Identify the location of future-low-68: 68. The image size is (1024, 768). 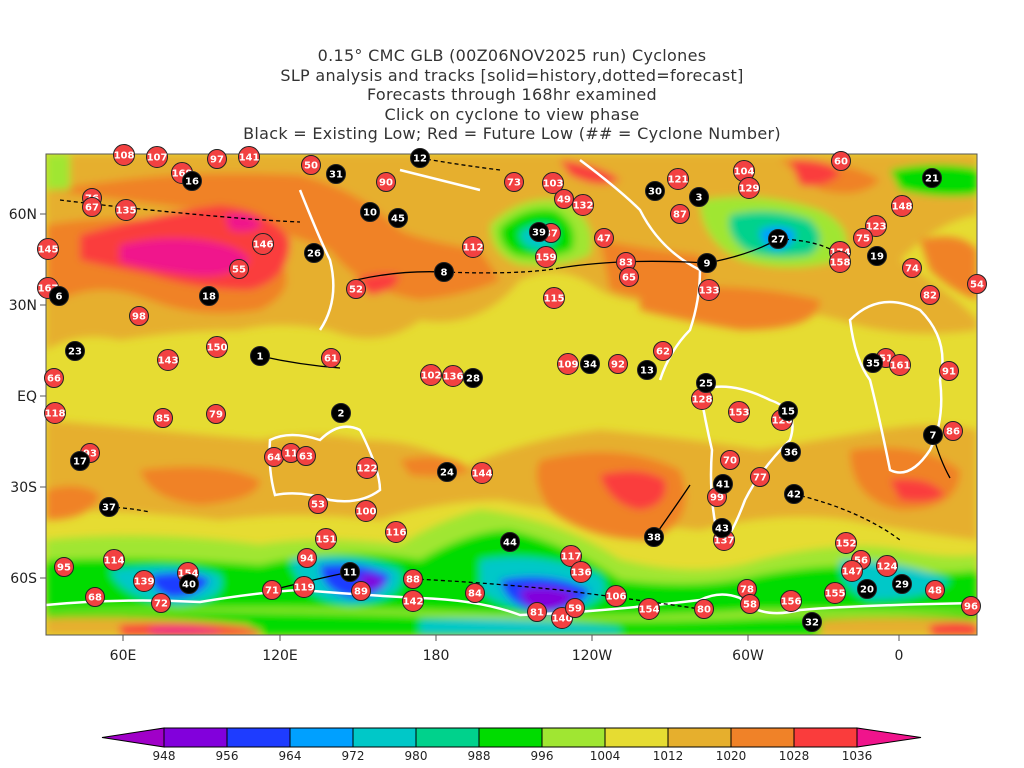
(95, 597).